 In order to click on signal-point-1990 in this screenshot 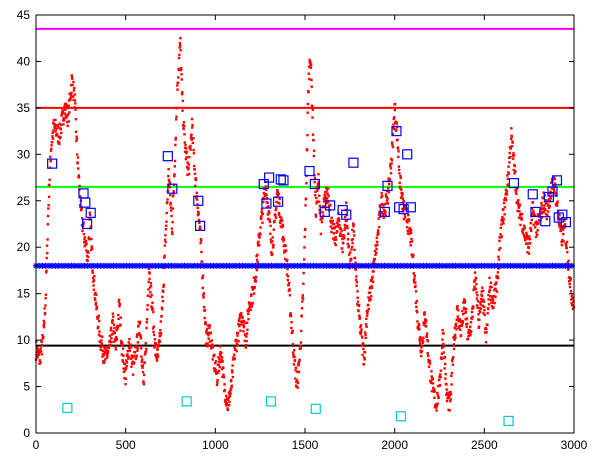, I will do `click(571, 299)`.